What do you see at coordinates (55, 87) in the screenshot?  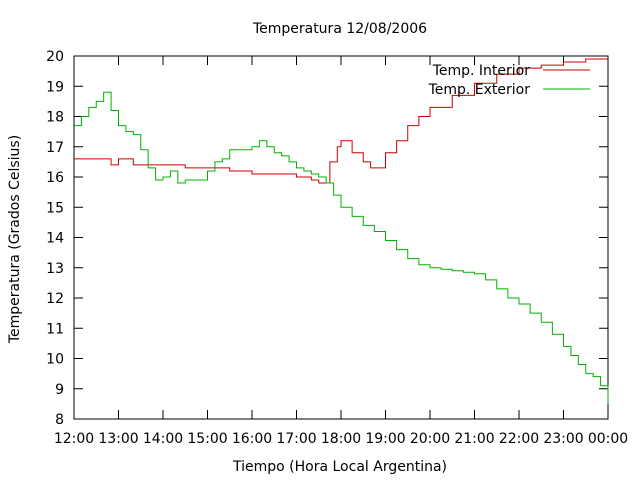 I see `y-tick-label: 19` at bounding box center [55, 87].